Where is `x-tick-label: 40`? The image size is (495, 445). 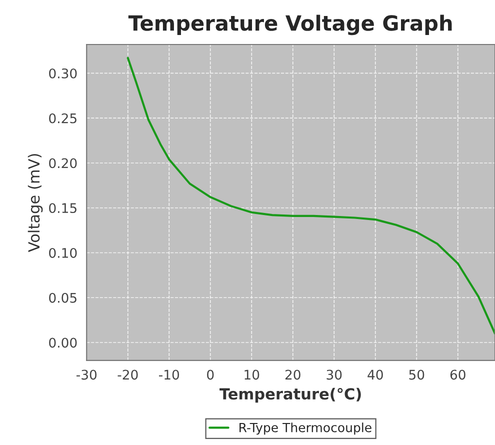 x-tick-label: 40 is located at coordinates (375, 375).